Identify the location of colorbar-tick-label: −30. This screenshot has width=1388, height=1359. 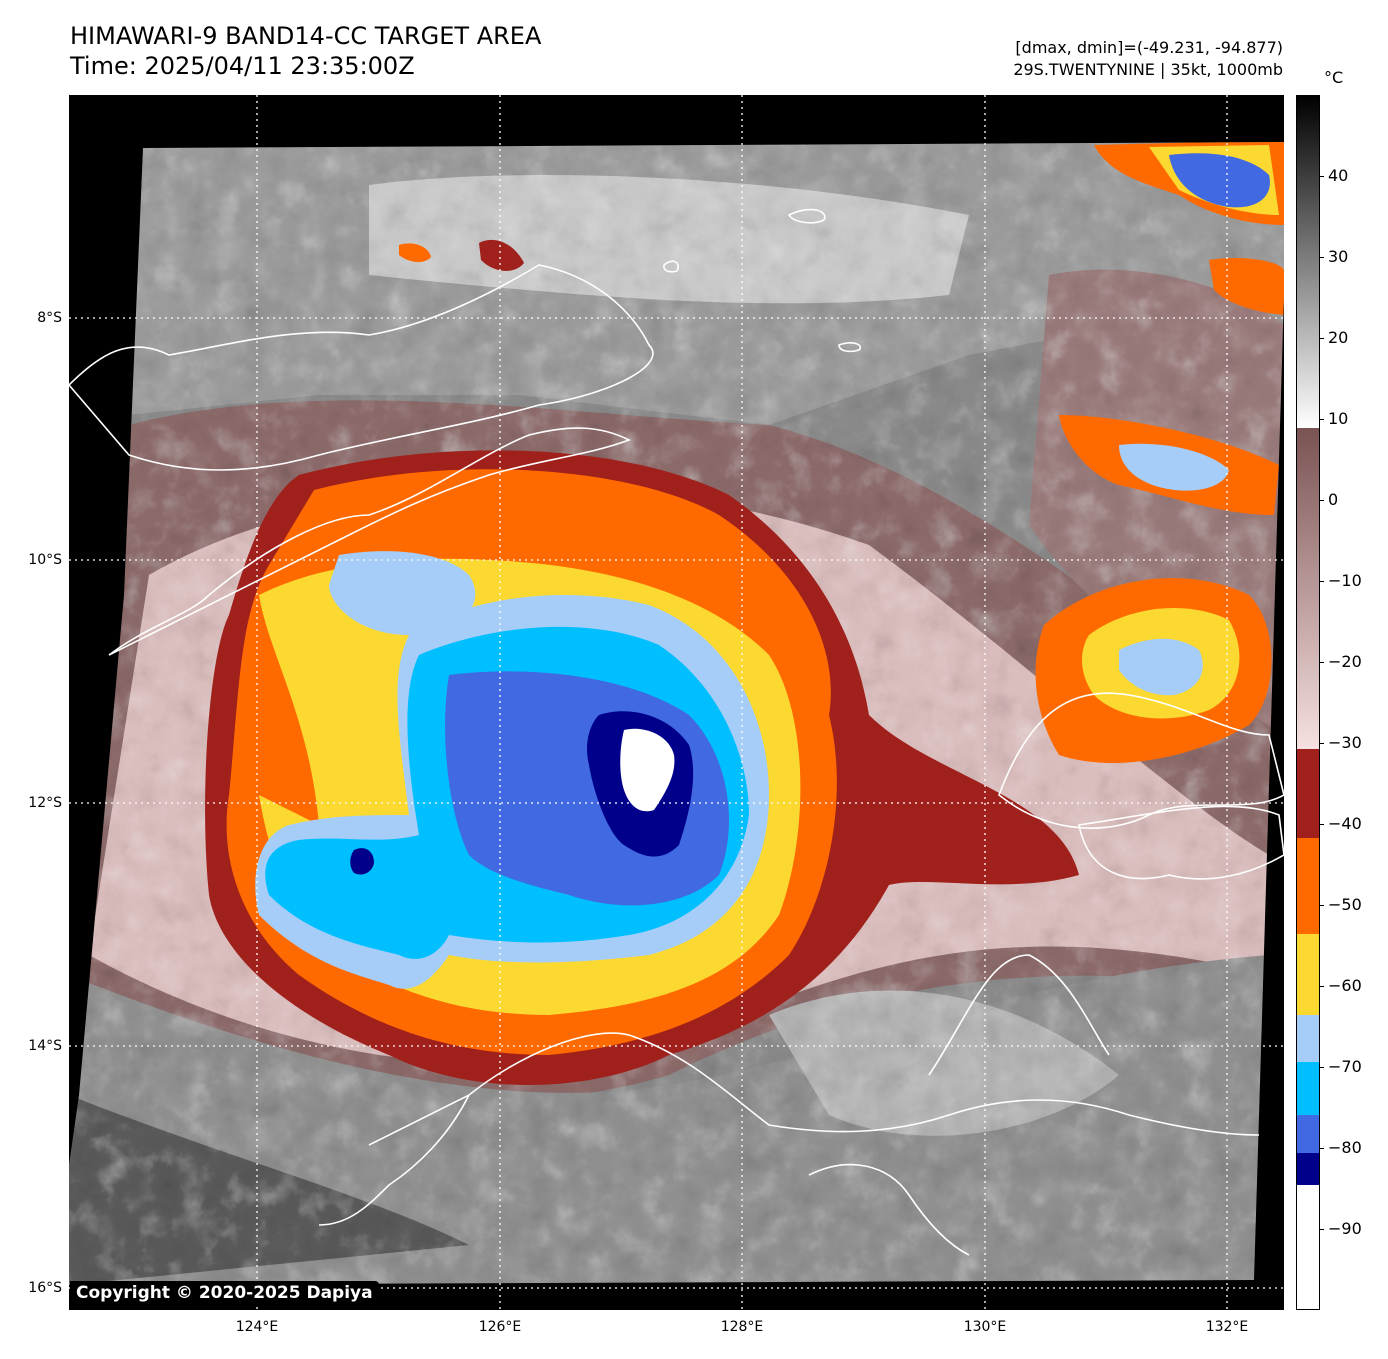
(1345, 742).